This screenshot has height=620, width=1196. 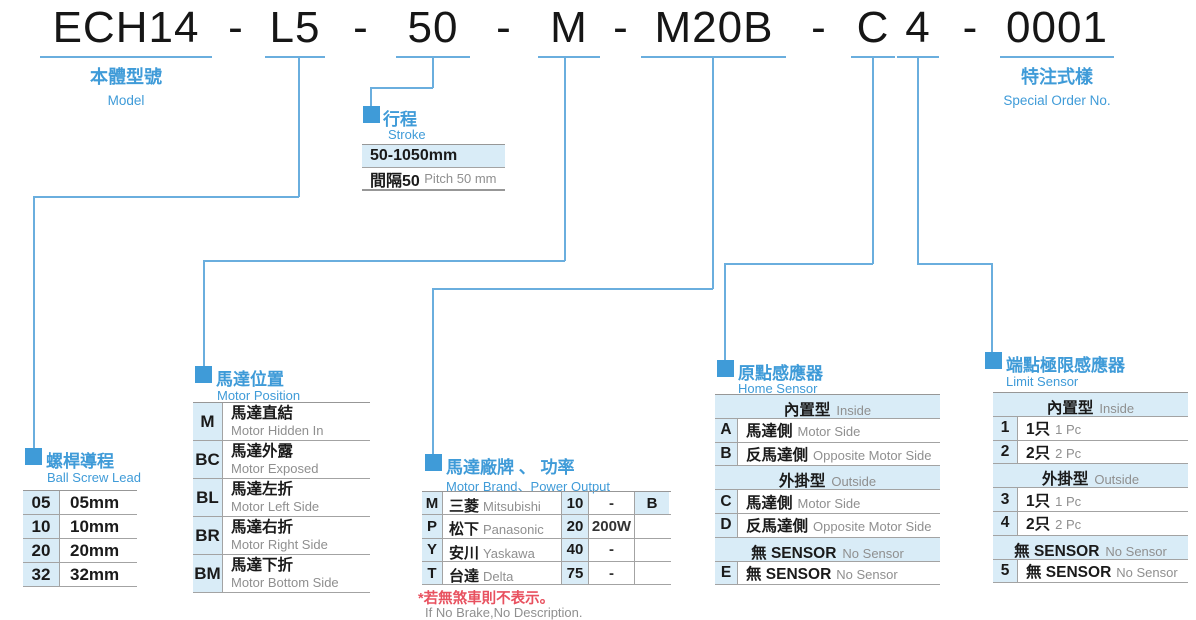 What do you see at coordinates (1090, 452) in the screenshot?
I see `table-row: 2 2只 2 Pc` at bounding box center [1090, 452].